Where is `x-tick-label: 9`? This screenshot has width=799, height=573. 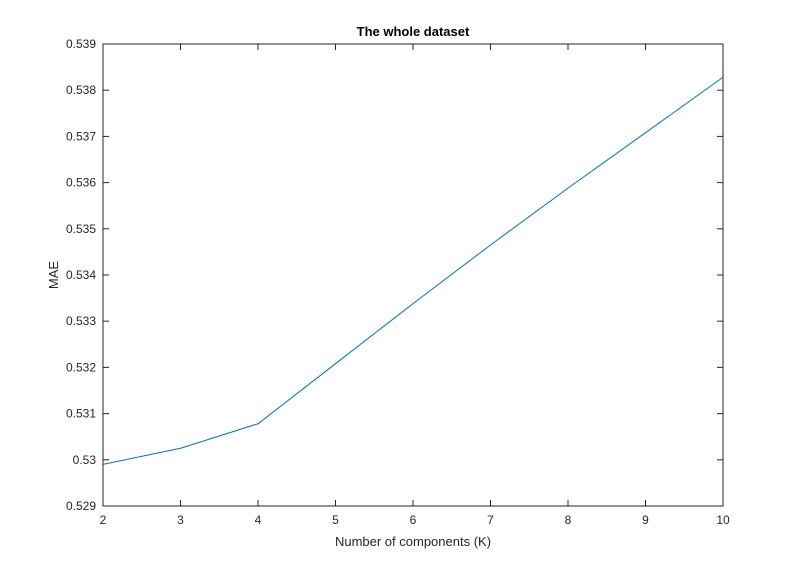 x-tick-label: 9 is located at coordinates (645, 520).